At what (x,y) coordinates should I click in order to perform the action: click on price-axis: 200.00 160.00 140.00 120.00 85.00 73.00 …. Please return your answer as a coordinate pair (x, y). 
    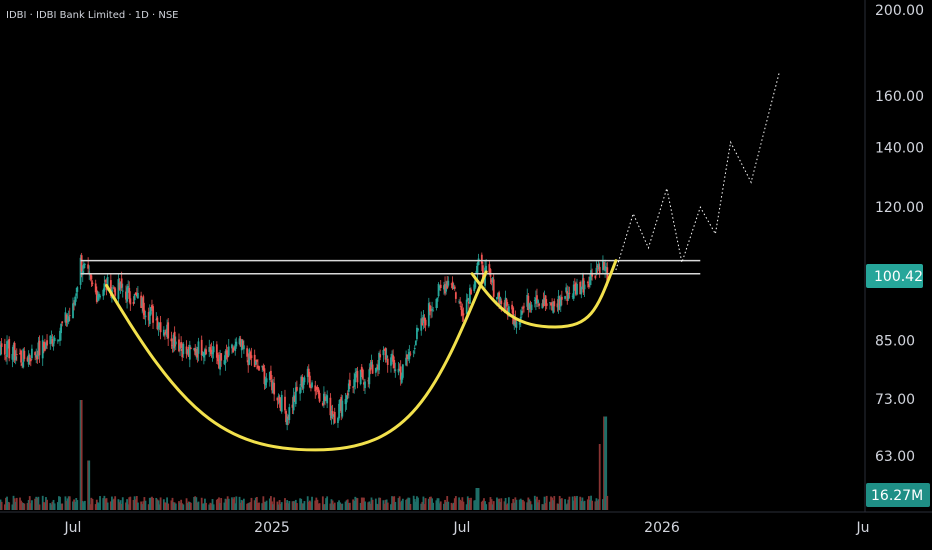
    Looking at the image, I should click on (899, 234).